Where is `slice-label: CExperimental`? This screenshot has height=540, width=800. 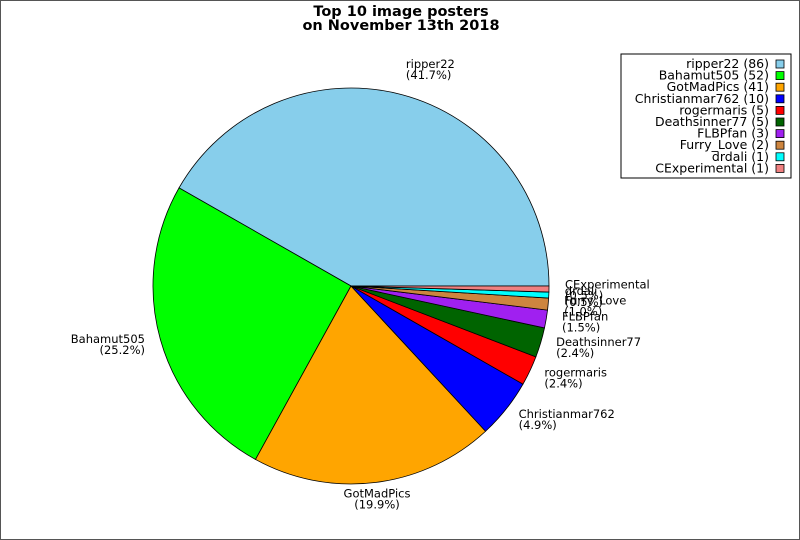 slice-label: CExperimental is located at coordinates (607, 284).